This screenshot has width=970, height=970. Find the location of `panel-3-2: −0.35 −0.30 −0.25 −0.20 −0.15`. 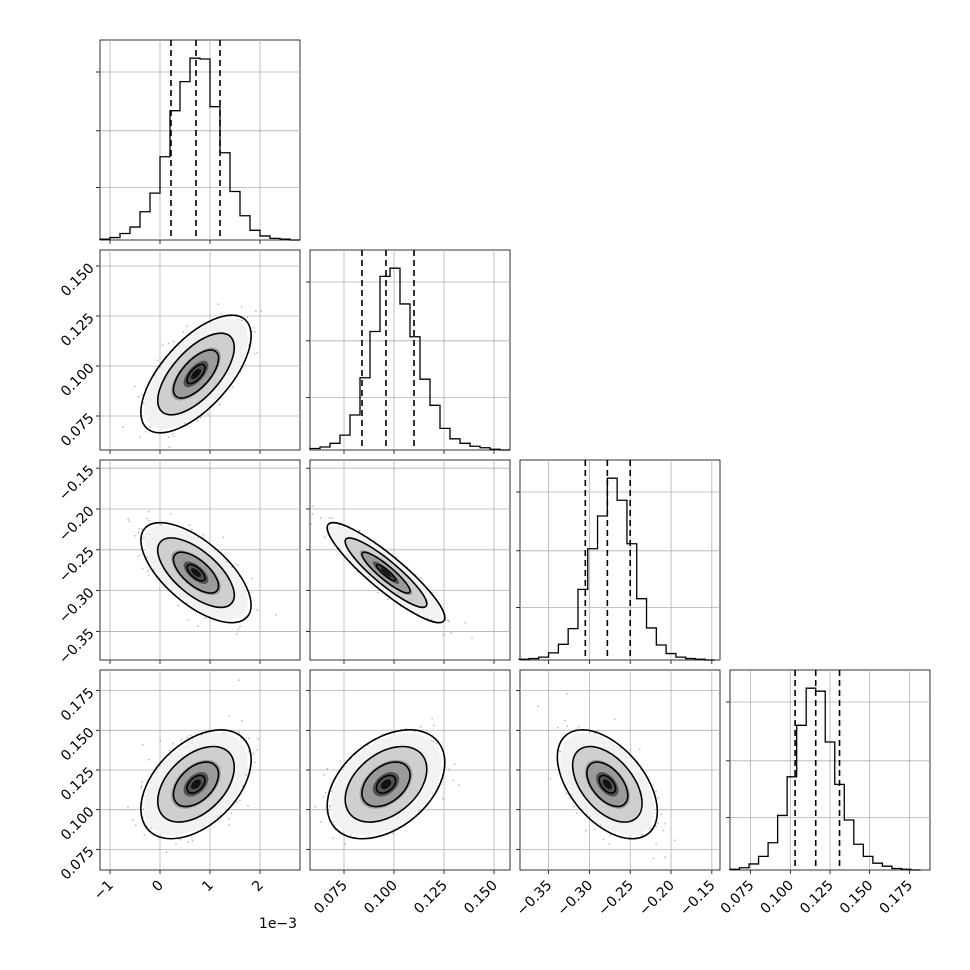

panel-3-2: −0.35 −0.30 −0.25 −0.20 −0.15 is located at coordinates (617, 794).